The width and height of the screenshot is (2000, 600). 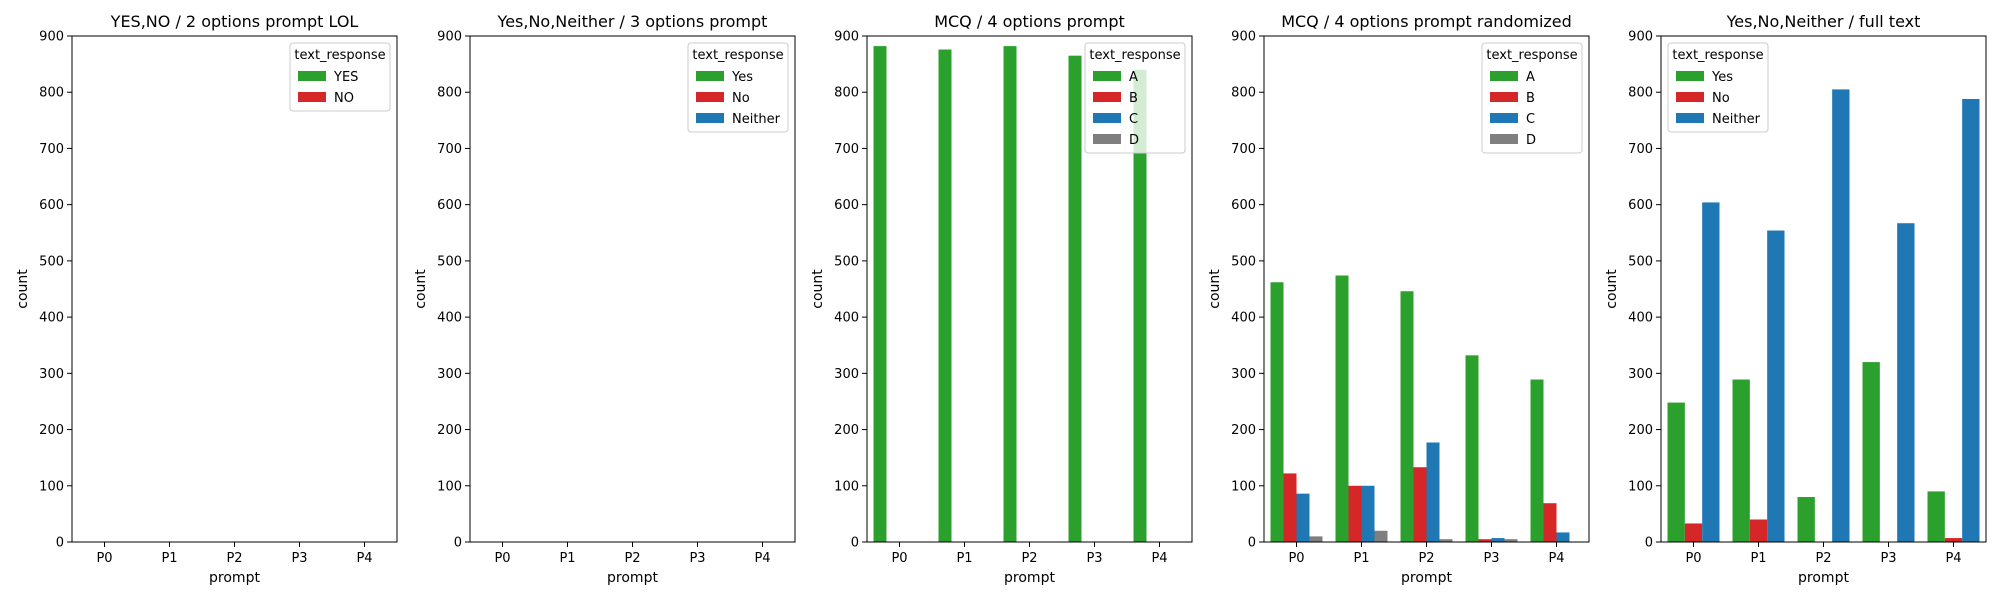 What do you see at coordinates (632, 21) in the screenshot?
I see `chart-title: Yes,No,Neither / 3 options prompt` at bounding box center [632, 21].